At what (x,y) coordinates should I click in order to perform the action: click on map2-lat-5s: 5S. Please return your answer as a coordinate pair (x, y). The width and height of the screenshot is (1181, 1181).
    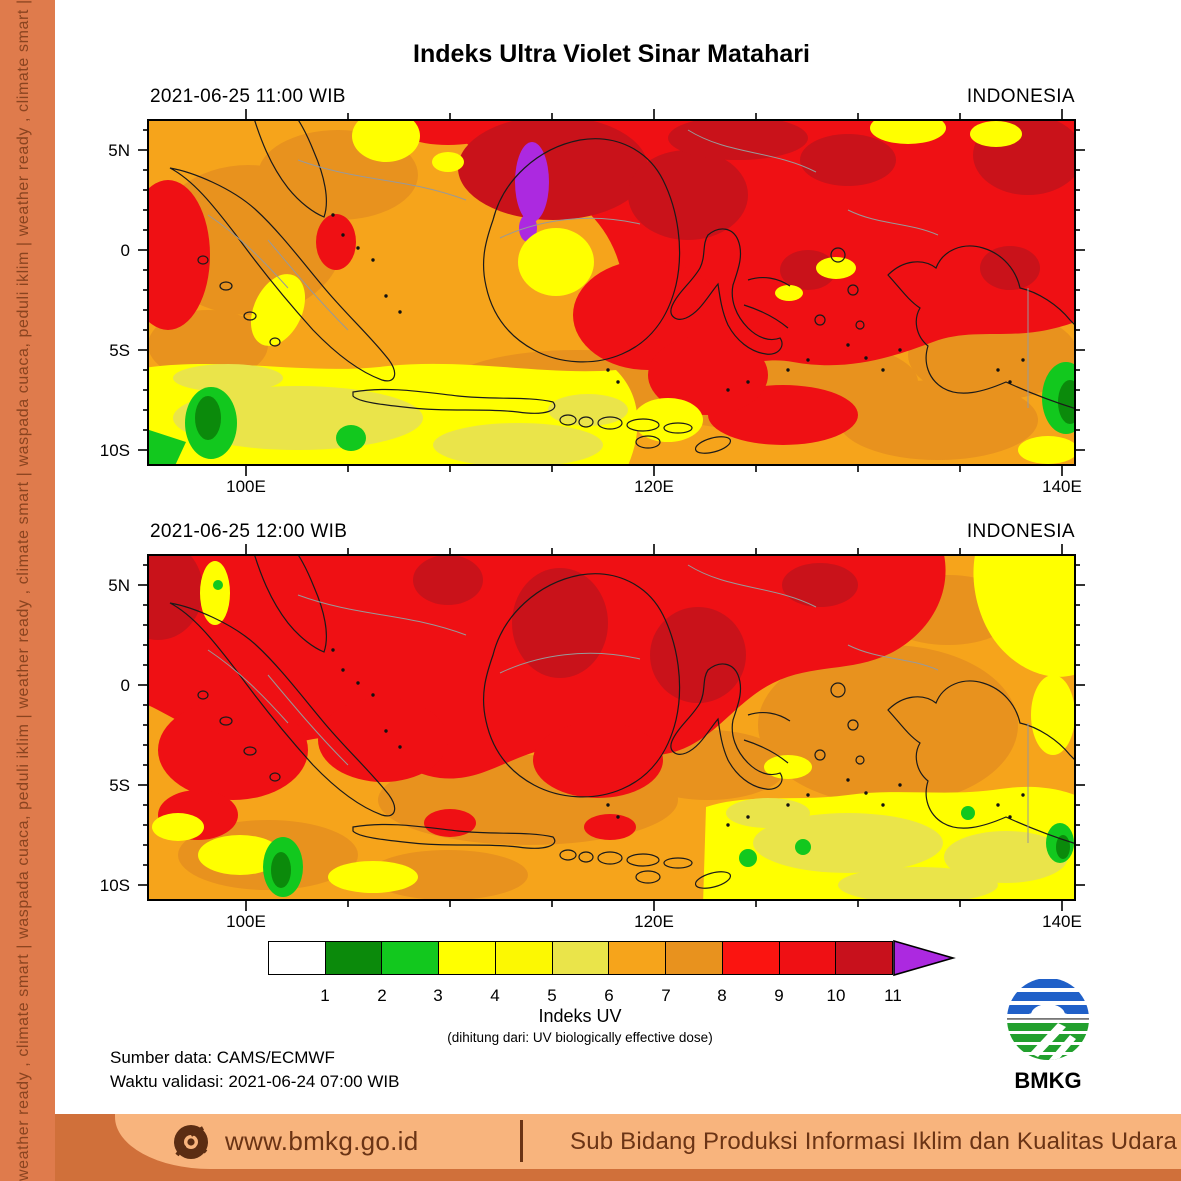
    Looking at the image, I should click on (119, 785).